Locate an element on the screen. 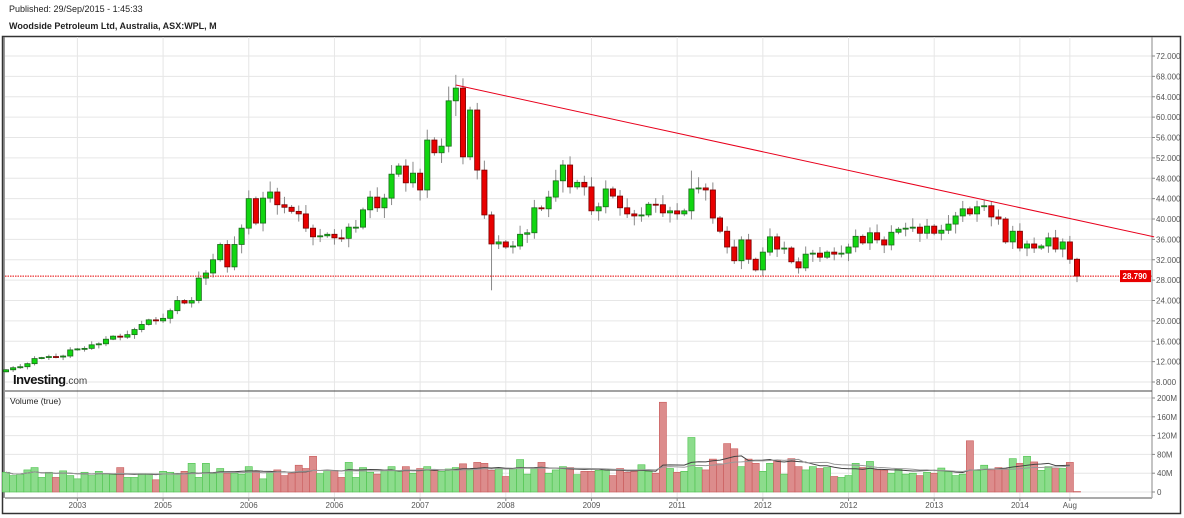 The width and height of the screenshot is (1184, 518). time-tick-label: 2005 is located at coordinates (163, 505).